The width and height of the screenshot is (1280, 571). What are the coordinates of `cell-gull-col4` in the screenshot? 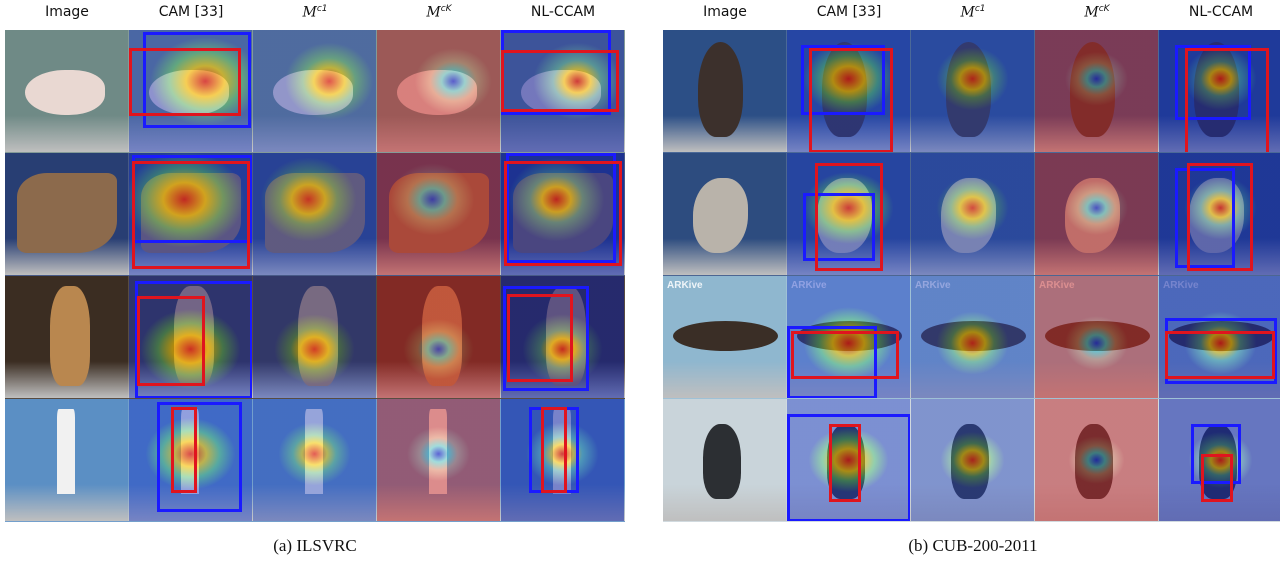 It's located at (1219, 214).